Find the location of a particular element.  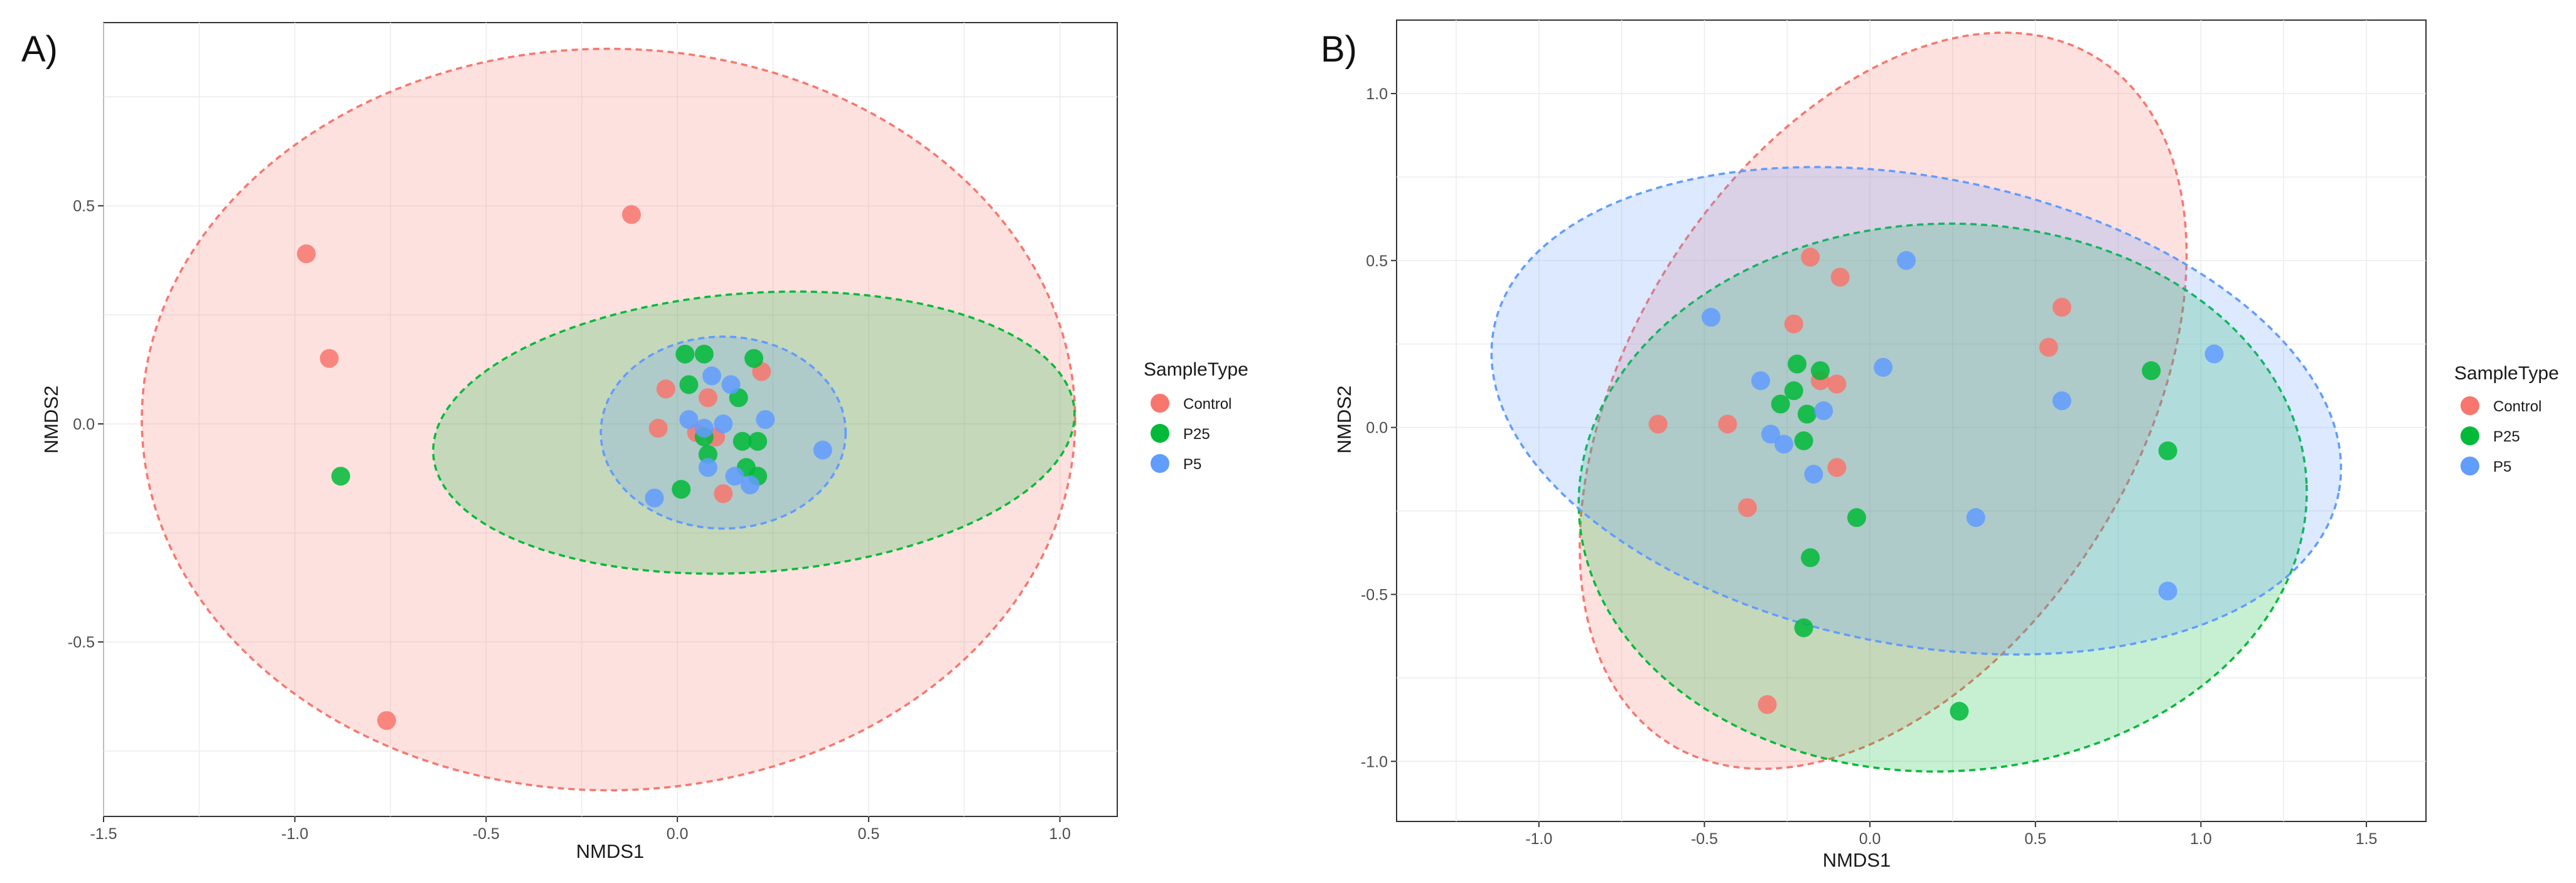

panel-b-y-axis-title: NMDS2 is located at coordinates (1344, 420).